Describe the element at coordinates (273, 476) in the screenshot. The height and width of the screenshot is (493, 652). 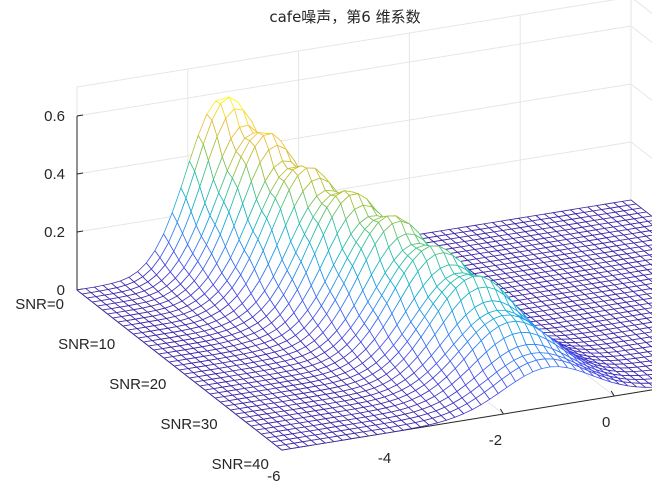
I see `x-tick-label-0: -6` at that location.